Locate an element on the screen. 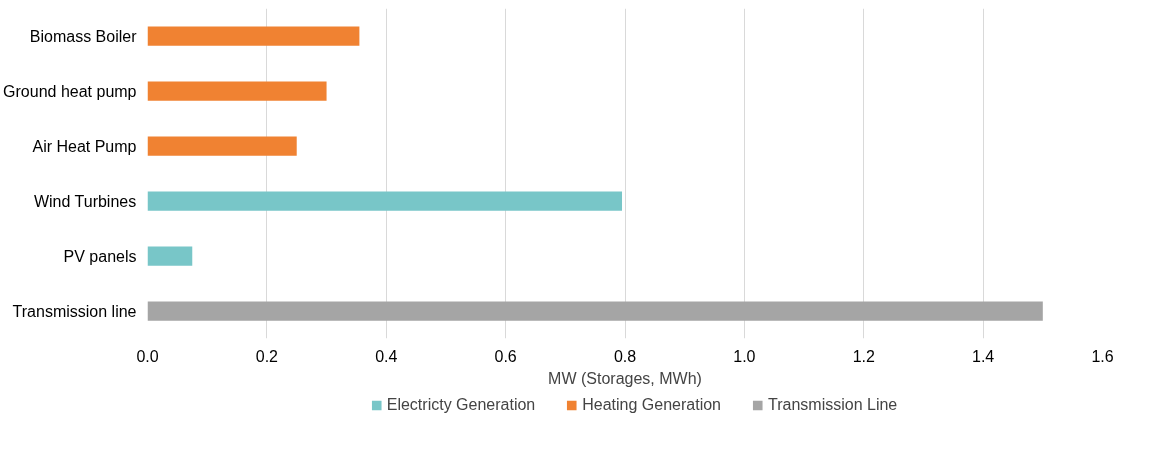  y-tick-label: Wind Turbines is located at coordinates (85, 201).